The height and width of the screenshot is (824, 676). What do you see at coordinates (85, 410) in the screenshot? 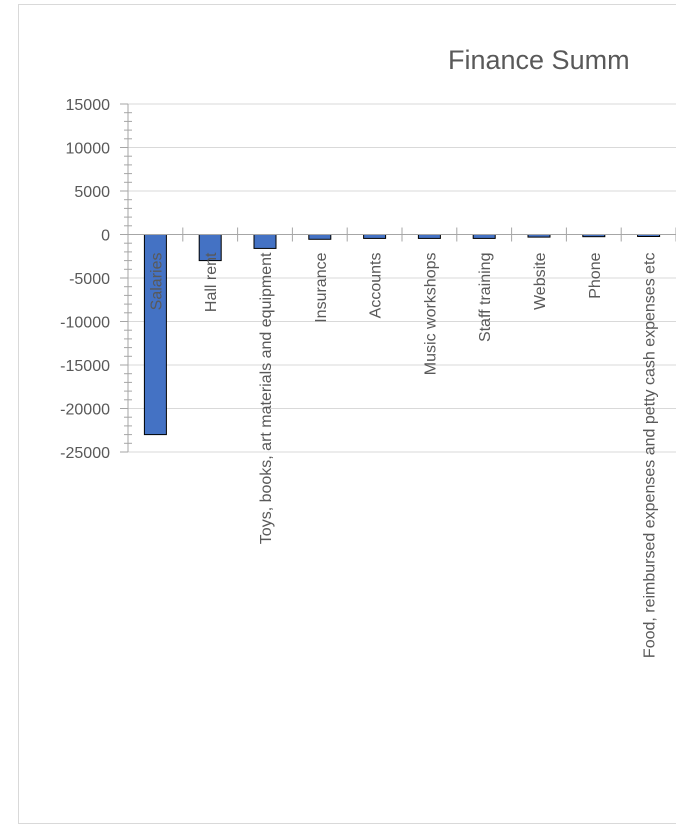
I see `y-tick-label: -20000` at bounding box center [85, 410].